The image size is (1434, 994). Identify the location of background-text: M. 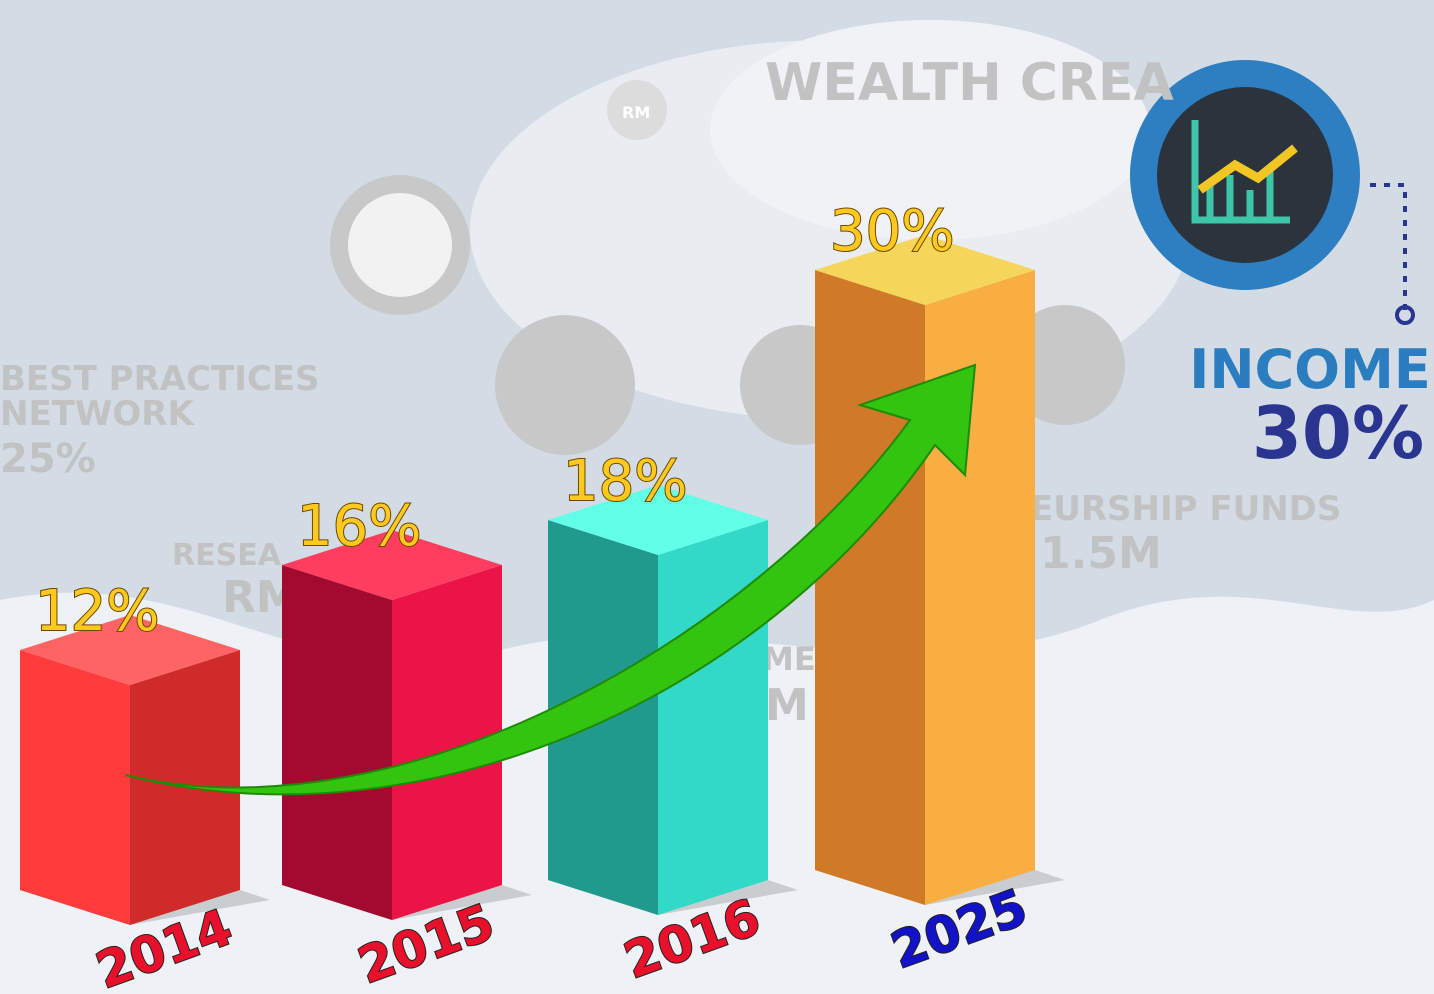
(787, 705).